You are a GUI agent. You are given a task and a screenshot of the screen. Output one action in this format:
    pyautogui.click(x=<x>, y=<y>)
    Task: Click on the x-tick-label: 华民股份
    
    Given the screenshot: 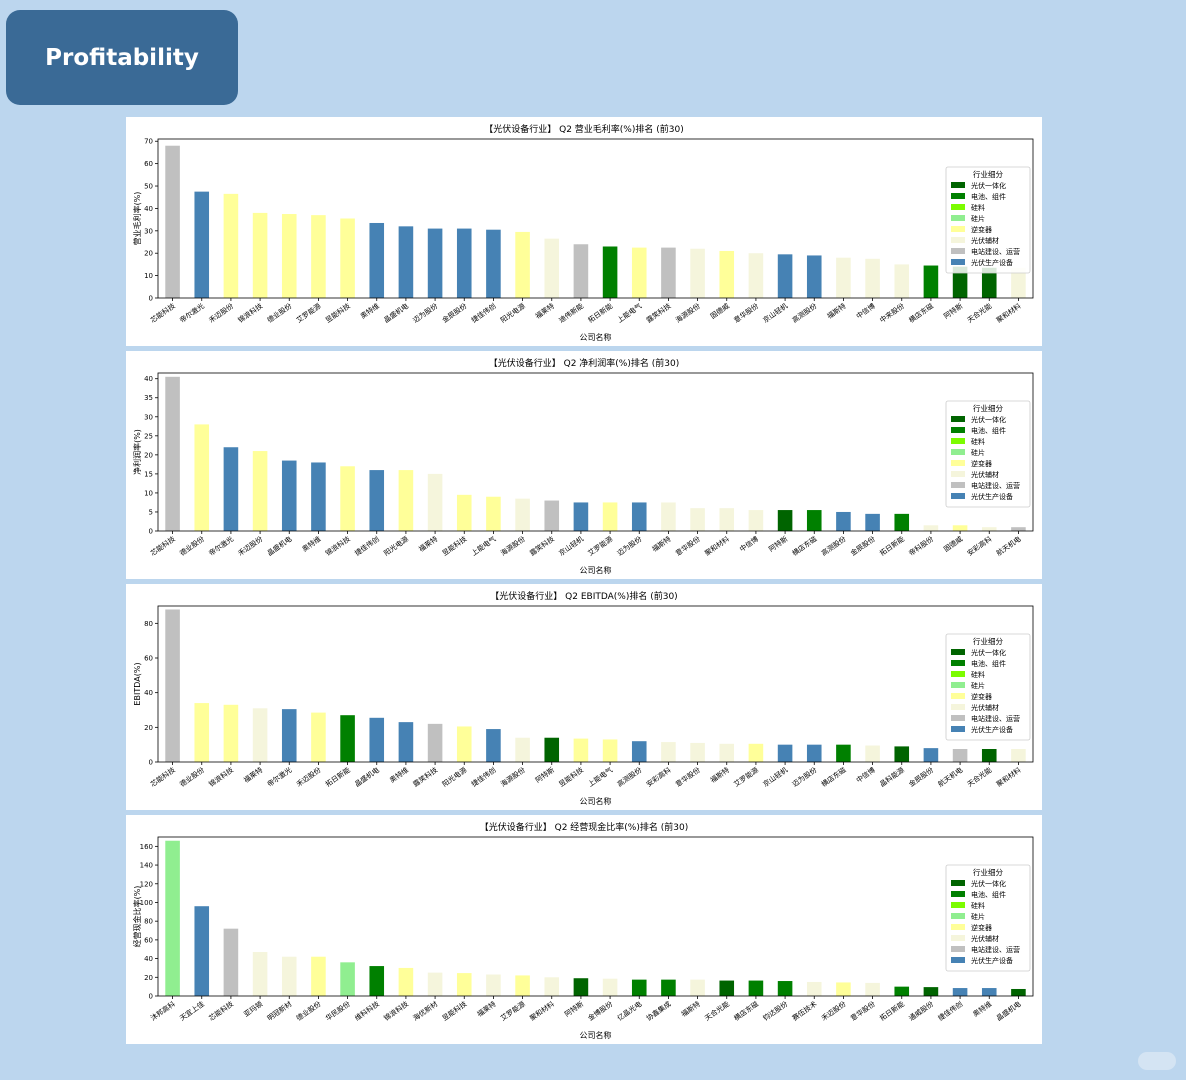 What is the action you would take?
    pyautogui.click(x=338, y=1010)
    